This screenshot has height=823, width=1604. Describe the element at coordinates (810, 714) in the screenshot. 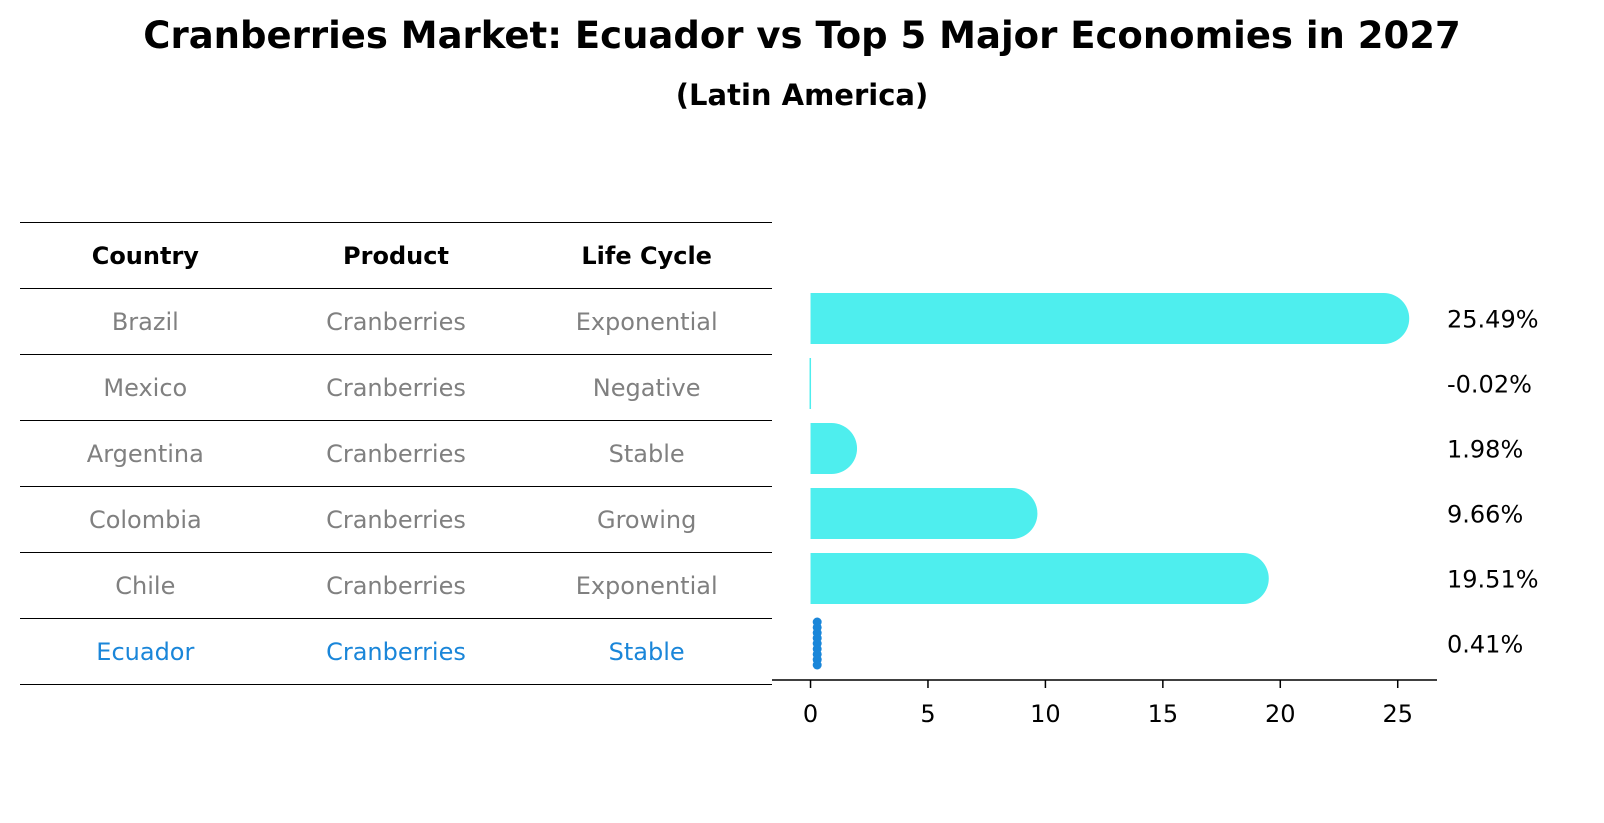

I see `x-tick-label: 0` at that location.